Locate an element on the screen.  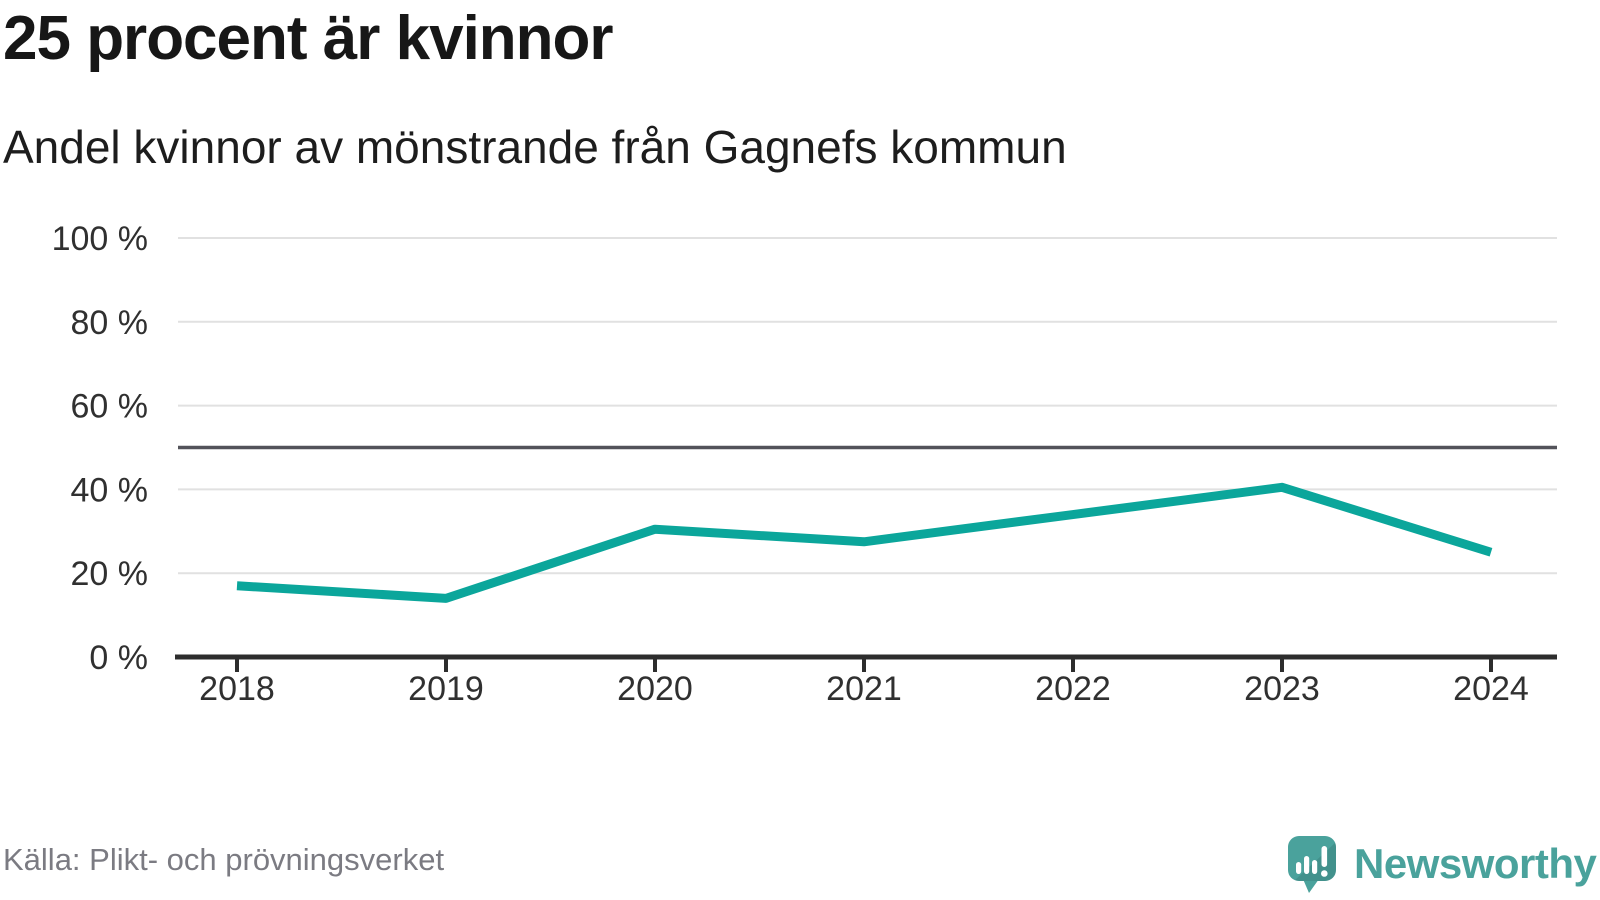
x-tick-label-2024: 2024 is located at coordinates (1491, 689).